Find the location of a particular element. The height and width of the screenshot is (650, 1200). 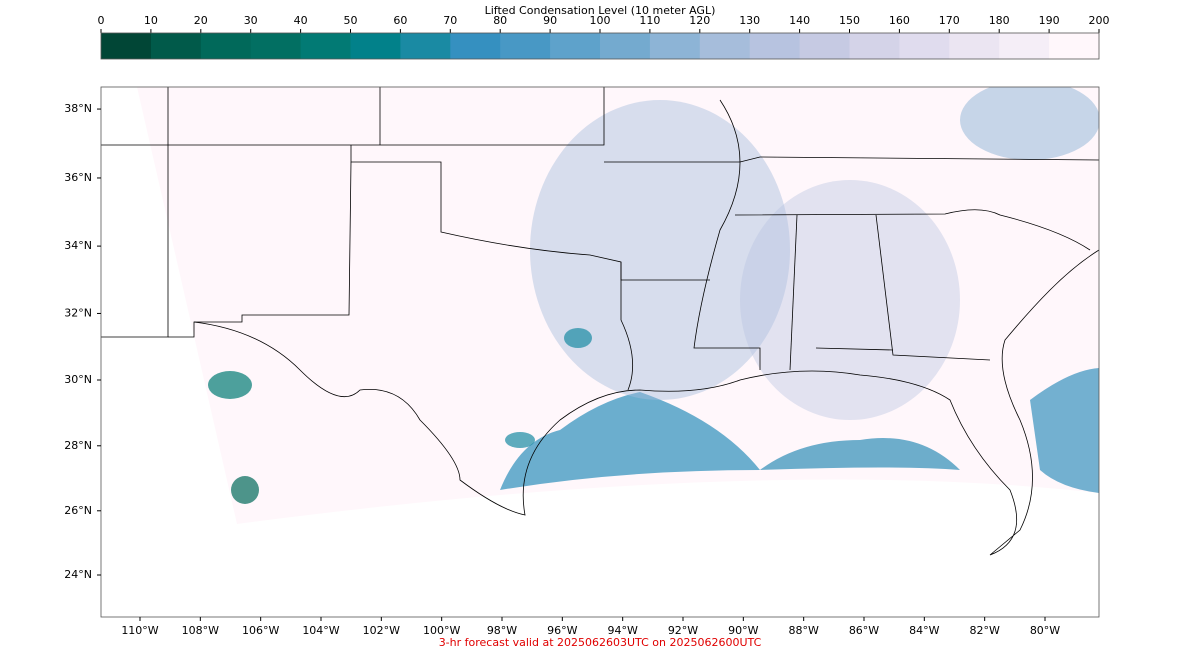

lat-tick-label: 38°N is located at coordinates (78, 108).